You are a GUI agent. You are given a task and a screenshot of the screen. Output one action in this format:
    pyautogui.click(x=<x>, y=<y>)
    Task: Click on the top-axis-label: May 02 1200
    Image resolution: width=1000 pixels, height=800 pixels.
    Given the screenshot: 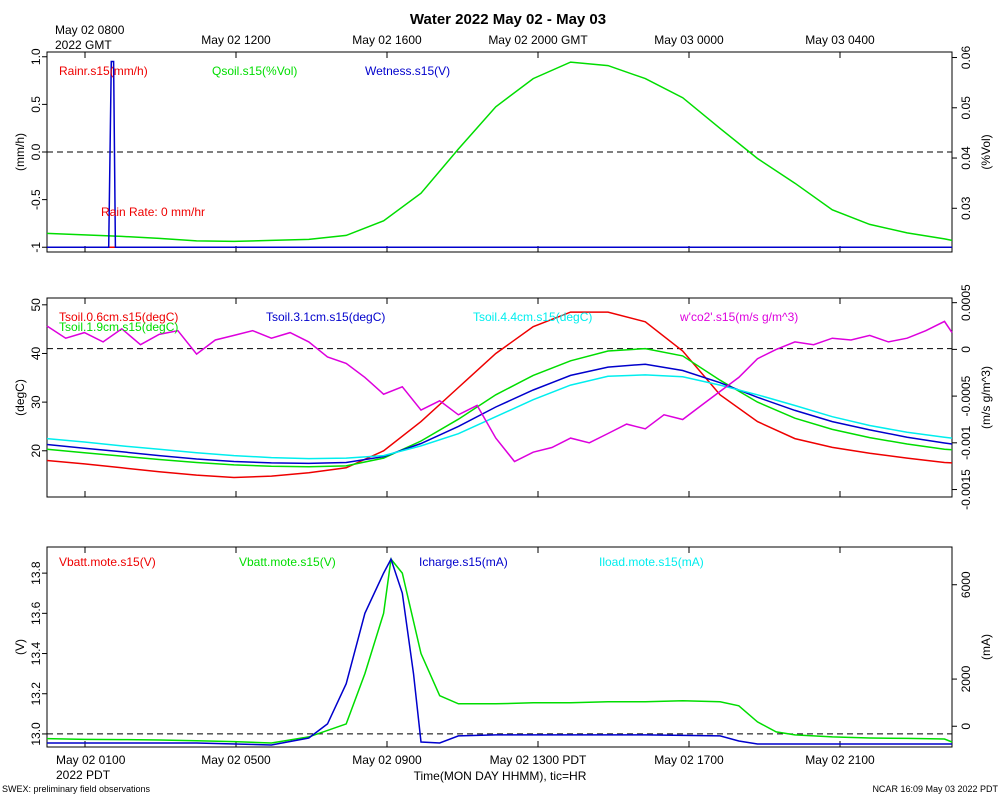 What is the action you would take?
    pyautogui.click(x=236, y=40)
    